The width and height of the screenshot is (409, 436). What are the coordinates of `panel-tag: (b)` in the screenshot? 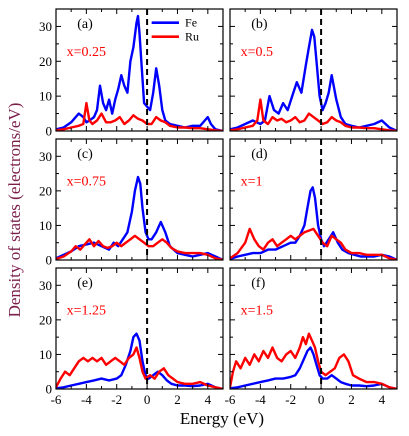 It's located at (259, 24).